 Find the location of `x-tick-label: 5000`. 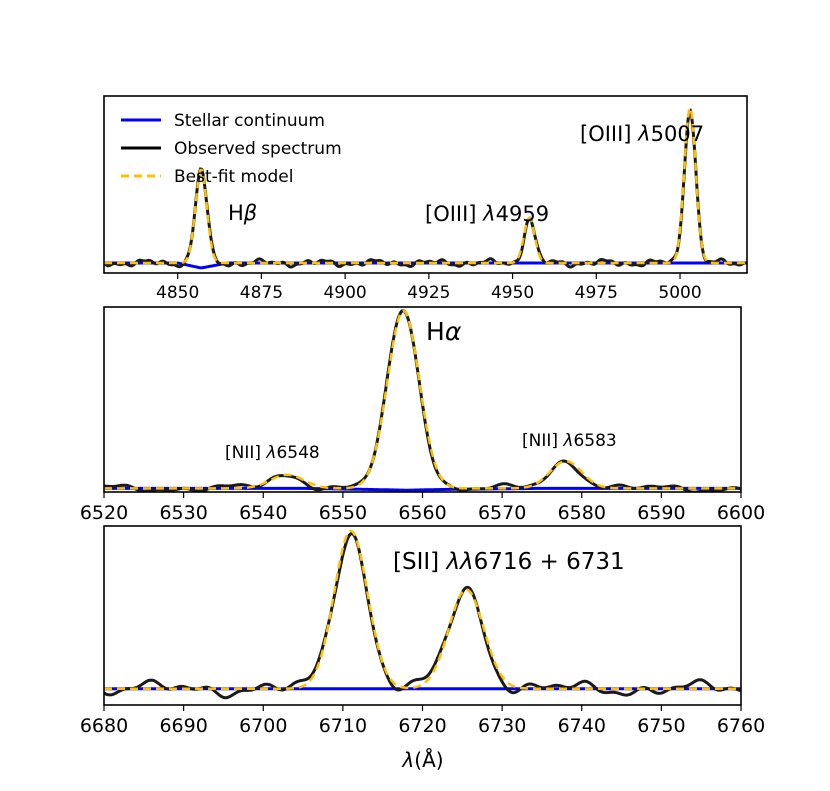

x-tick-label: 5000 is located at coordinates (679, 293).